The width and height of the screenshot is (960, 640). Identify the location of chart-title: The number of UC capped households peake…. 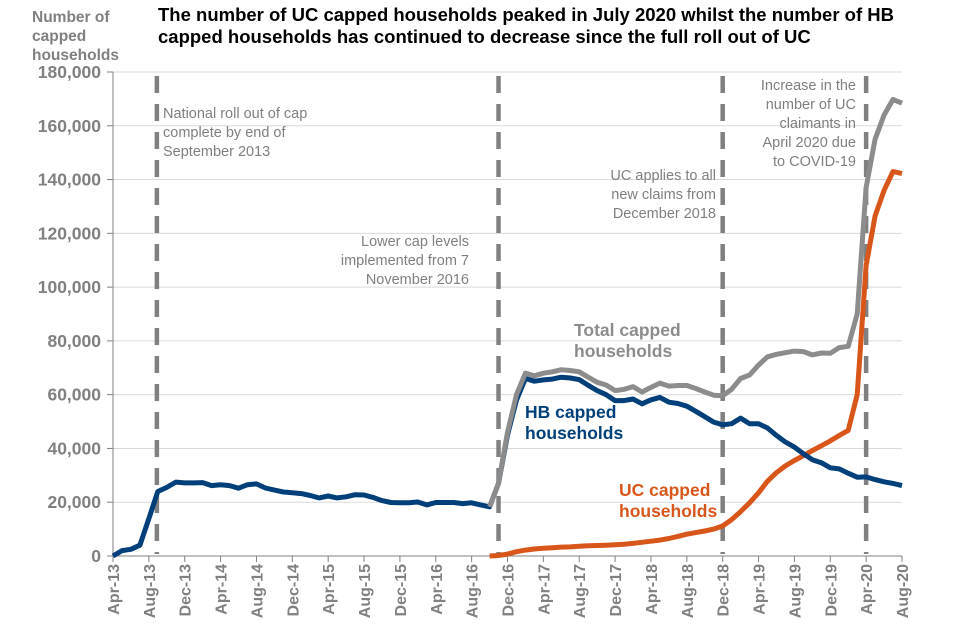
(528, 25).